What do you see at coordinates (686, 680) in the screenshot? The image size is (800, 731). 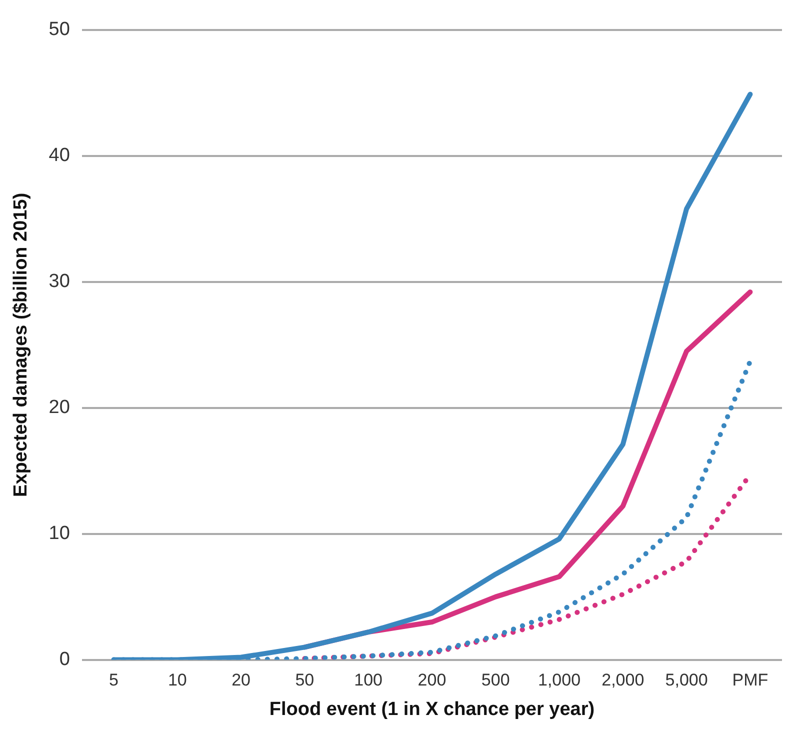 I see `x-tick-label: 5,000` at bounding box center [686, 680].